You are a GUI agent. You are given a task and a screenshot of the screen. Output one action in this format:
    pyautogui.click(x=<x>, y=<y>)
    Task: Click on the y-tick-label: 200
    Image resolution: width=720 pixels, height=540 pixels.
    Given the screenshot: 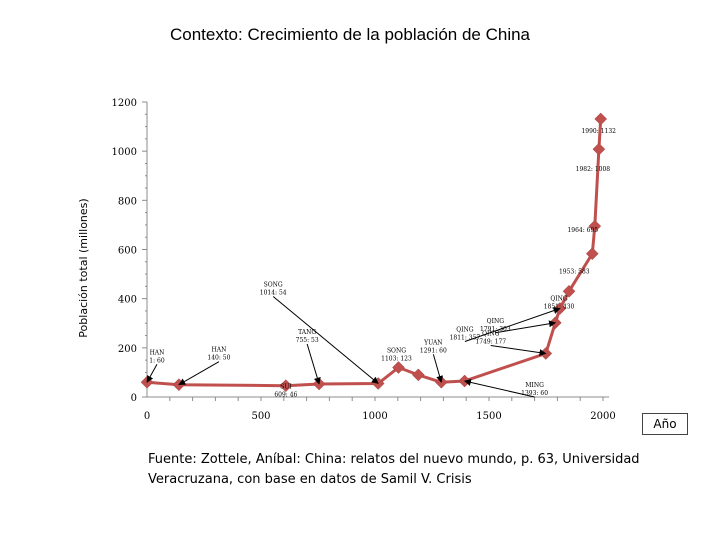 What is the action you would take?
    pyautogui.click(x=127, y=349)
    